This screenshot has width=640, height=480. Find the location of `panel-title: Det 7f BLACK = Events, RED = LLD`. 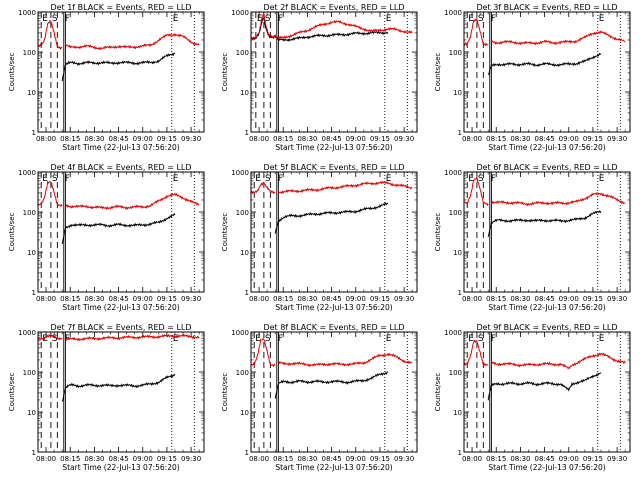

panel-title: Det 7f BLACK = Events, RED = LLD is located at coordinates (120, 327).